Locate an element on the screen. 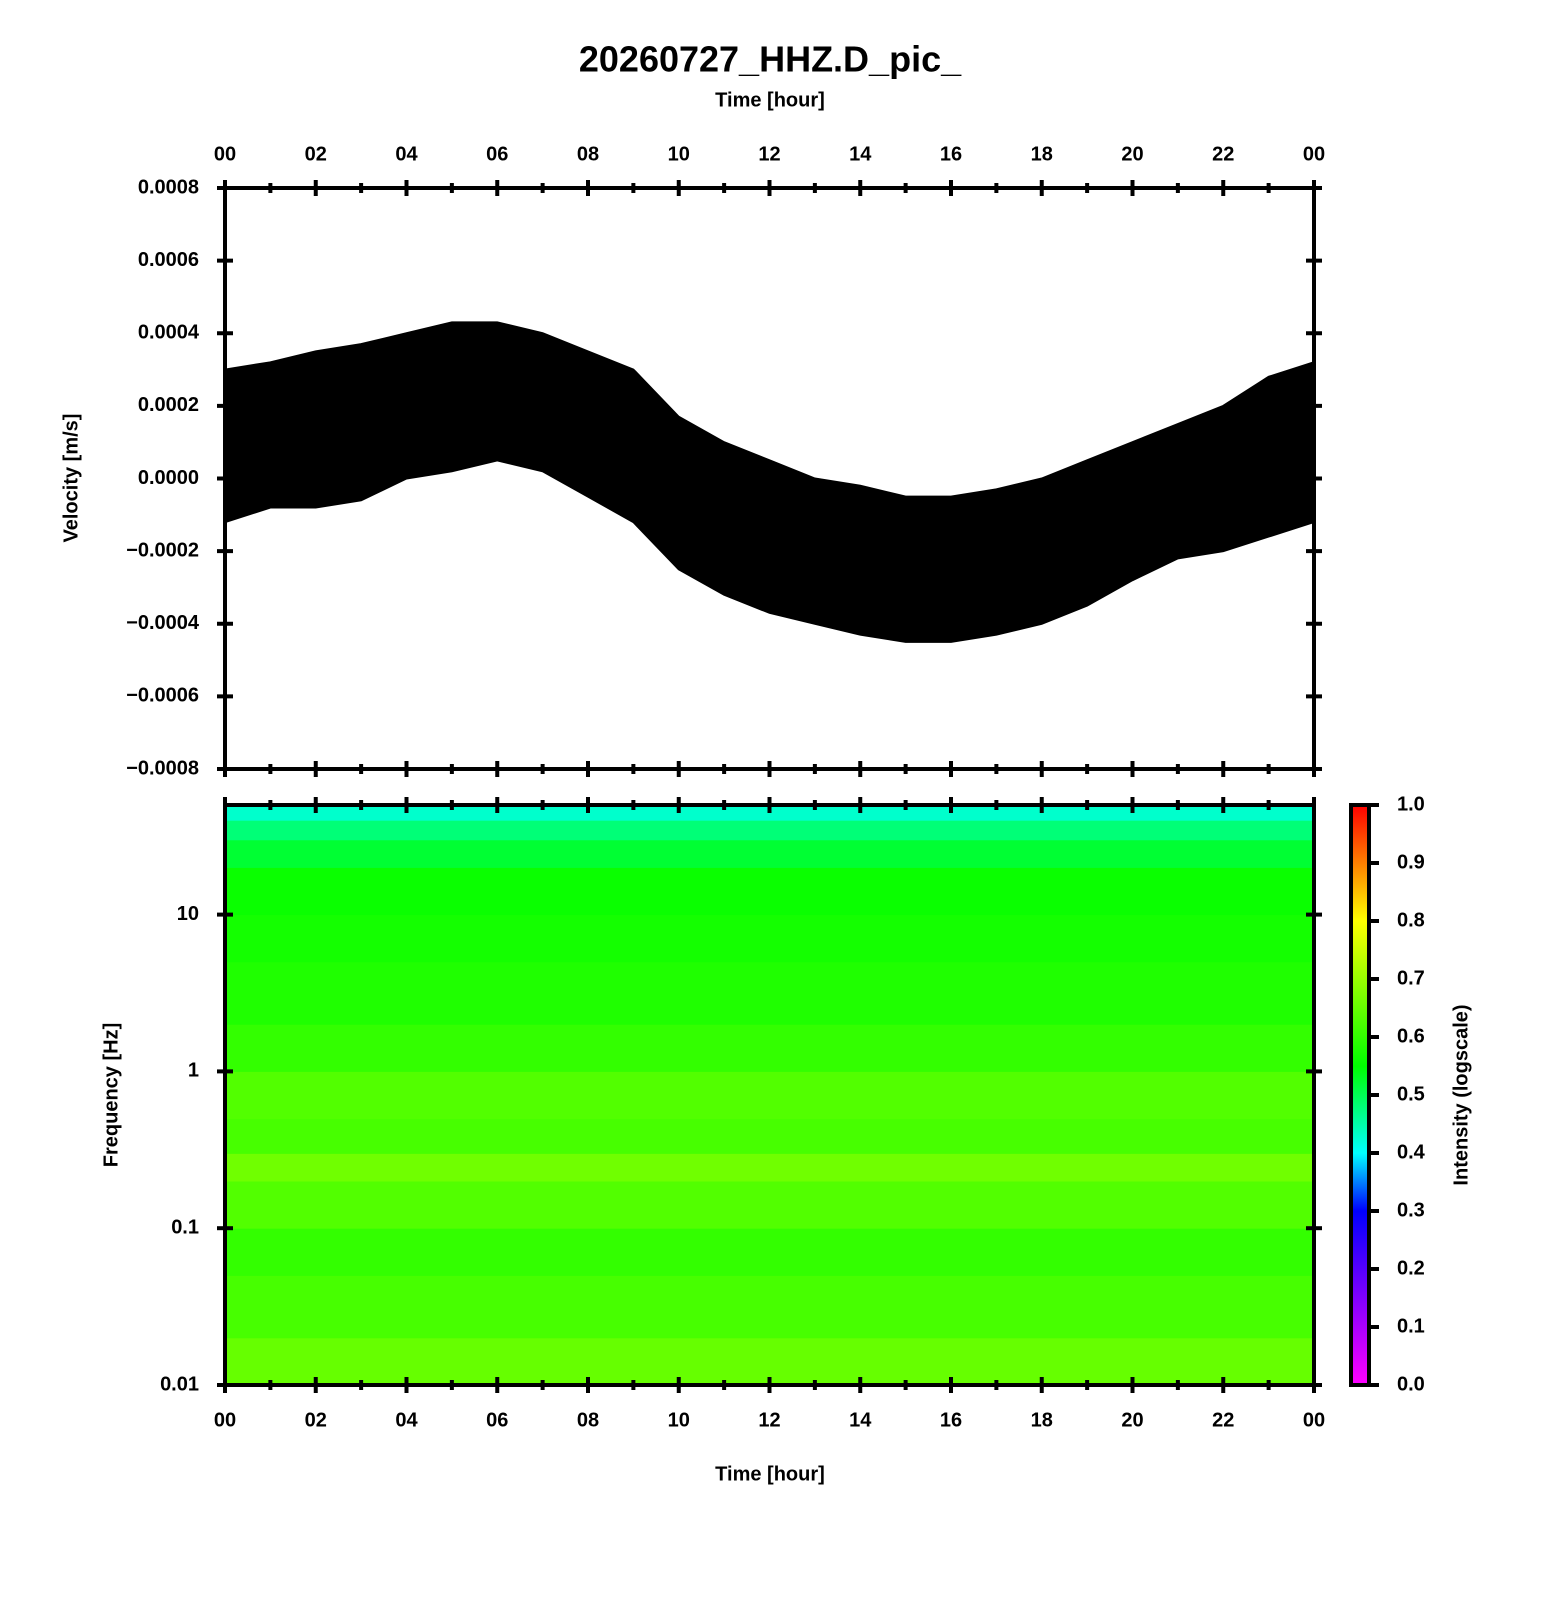 Image resolution: width=1556 pixels, height=1600 pixels. colorbar-tick-label: 0.4 is located at coordinates (1411, 1152).